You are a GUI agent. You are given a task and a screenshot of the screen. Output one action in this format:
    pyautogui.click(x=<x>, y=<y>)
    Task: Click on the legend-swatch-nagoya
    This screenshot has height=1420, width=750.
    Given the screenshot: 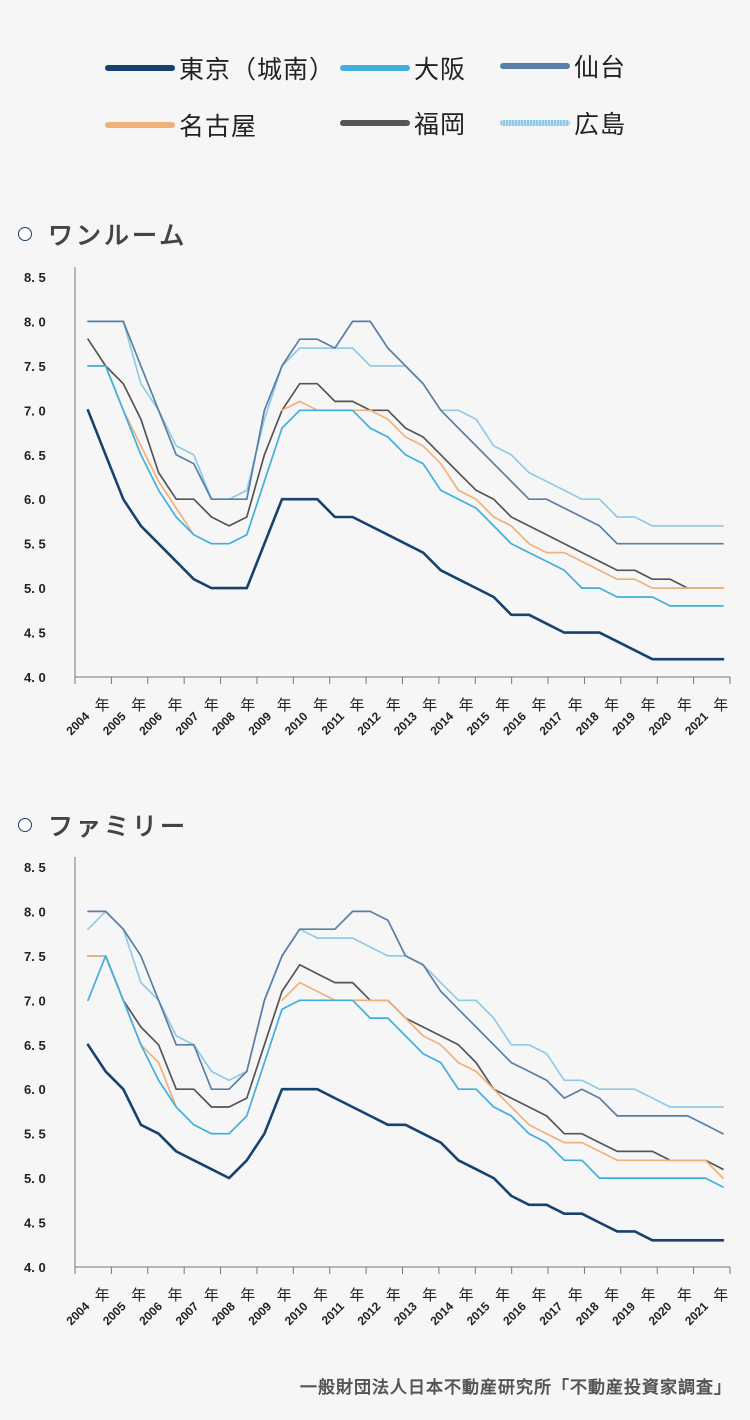 What is the action you would take?
    pyautogui.click(x=140, y=125)
    